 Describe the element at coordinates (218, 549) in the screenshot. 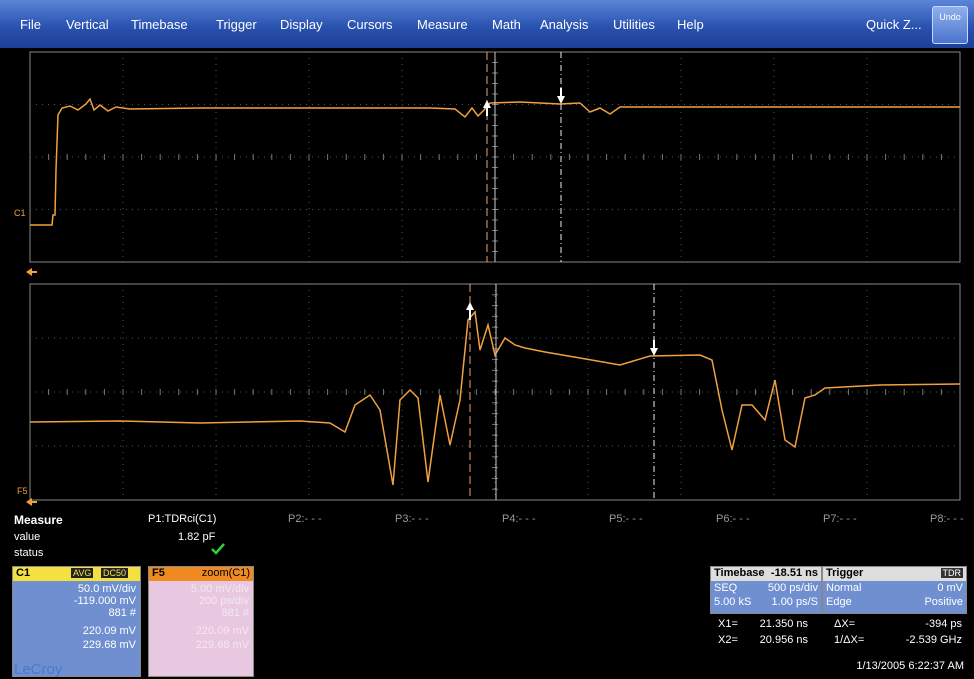

I see `status-check` at that location.